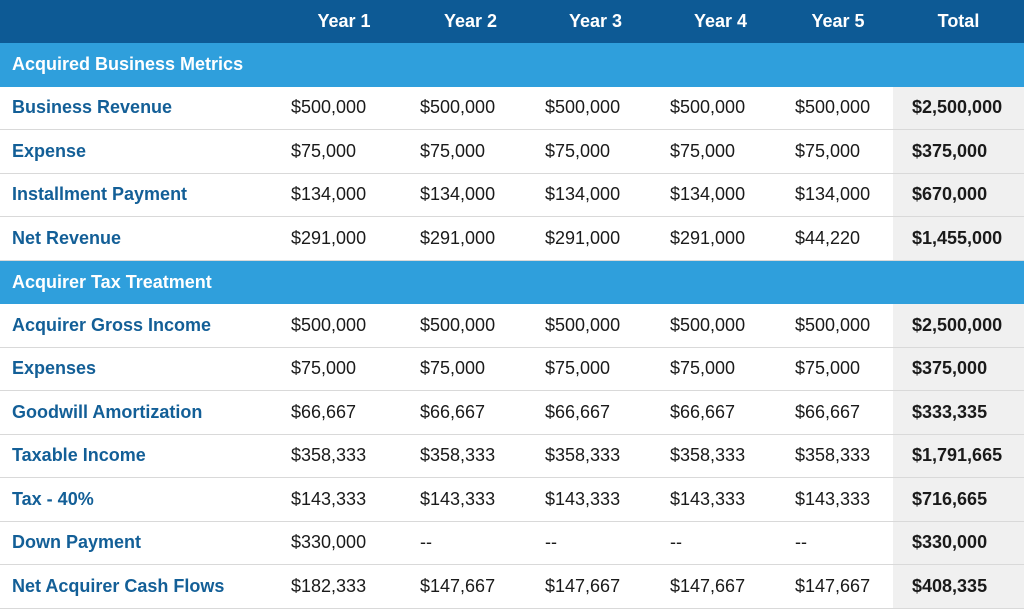  Describe the element at coordinates (79, 455) in the screenshot. I see `row-label: Taxable Income` at that location.